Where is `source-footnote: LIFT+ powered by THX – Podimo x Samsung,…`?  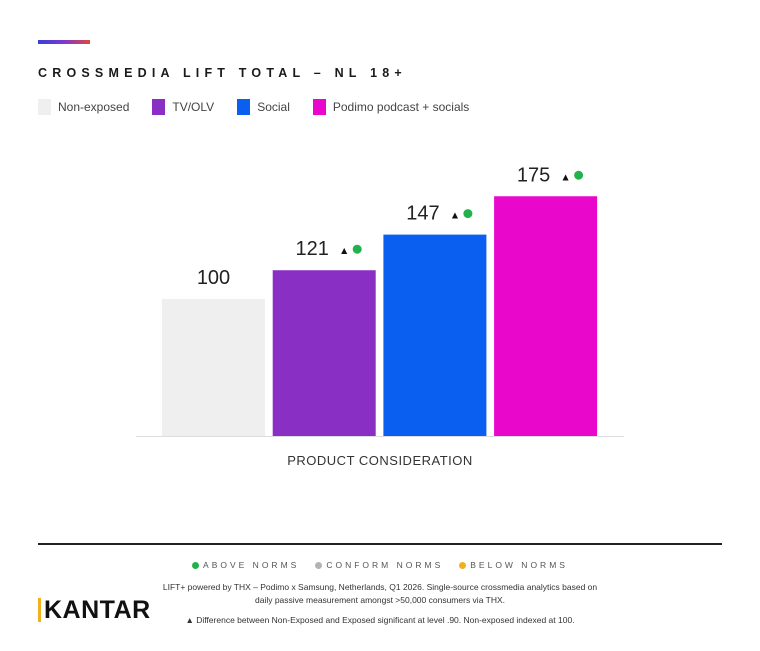
source-footnote: LIFT+ powered by THX – Podimo x Samsung,… is located at coordinates (380, 593).